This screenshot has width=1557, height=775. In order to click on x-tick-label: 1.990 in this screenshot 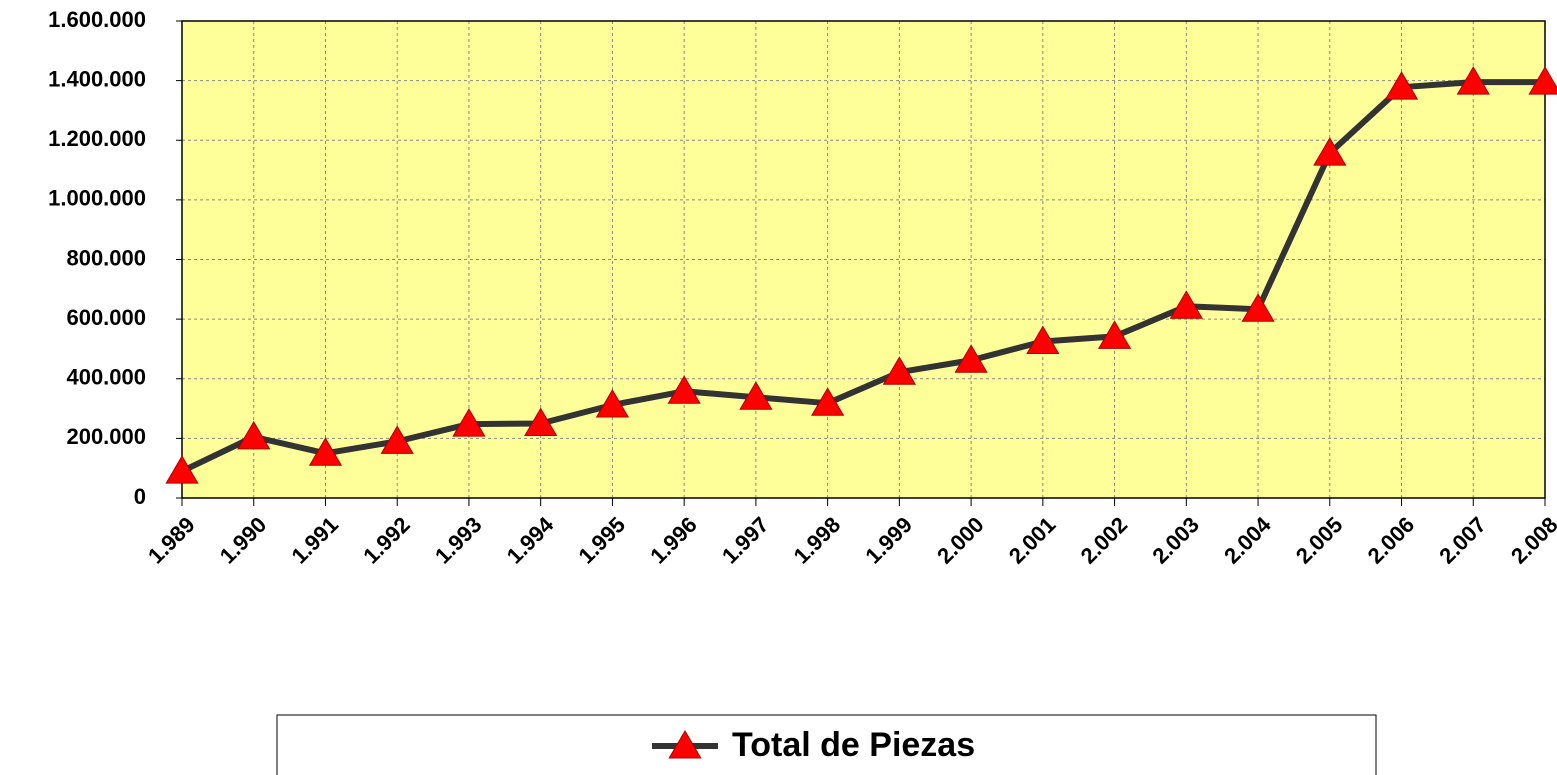, I will do `click(243, 540)`.